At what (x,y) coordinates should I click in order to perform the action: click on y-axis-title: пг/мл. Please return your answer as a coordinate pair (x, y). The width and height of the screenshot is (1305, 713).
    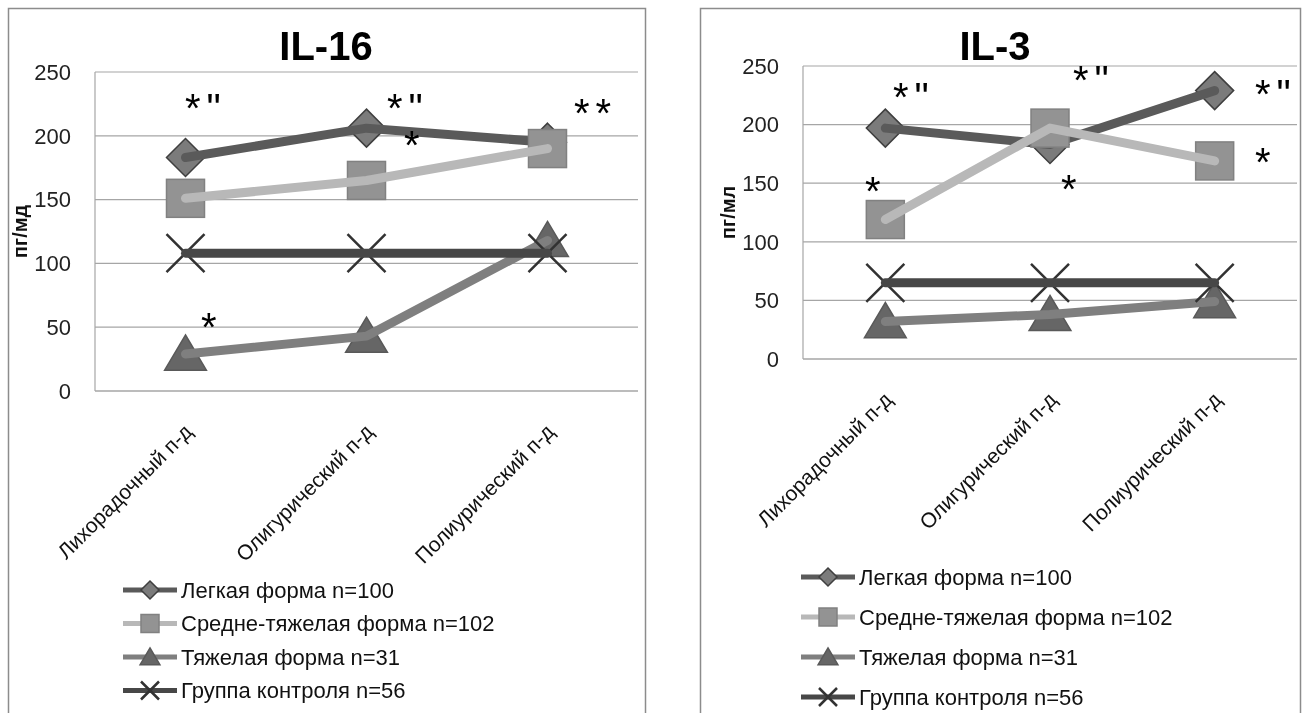
    Looking at the image, I should click on (728, 212).